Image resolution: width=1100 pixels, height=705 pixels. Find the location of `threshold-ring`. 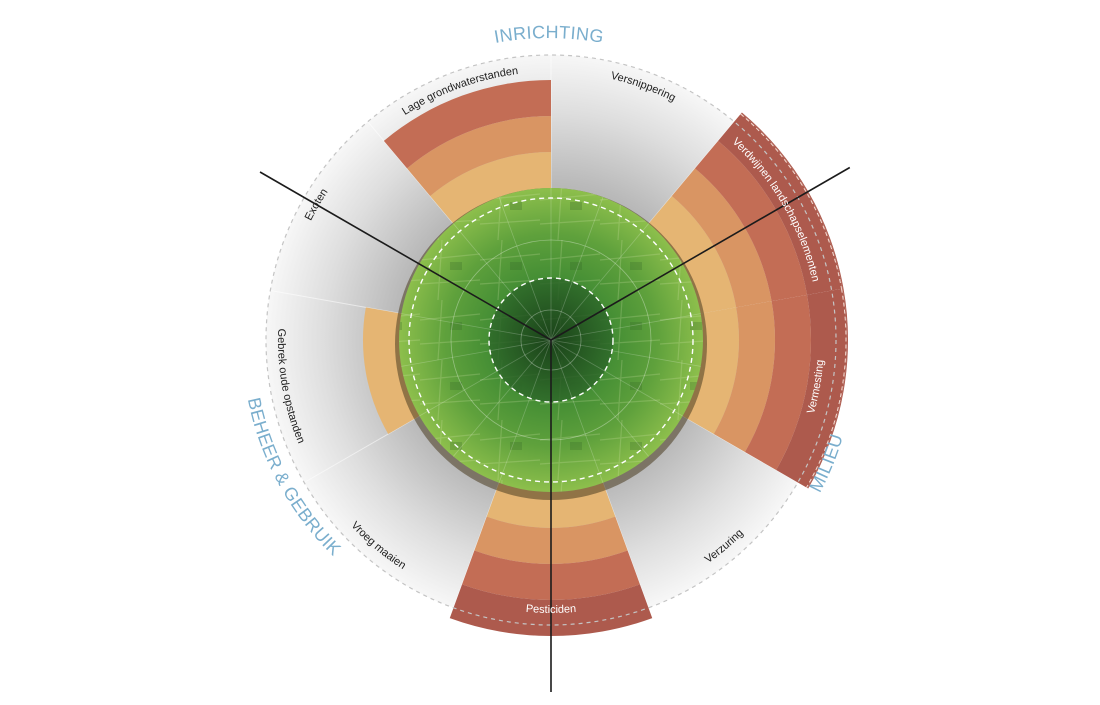

threshold-ring is located at coordinates (551, 340).